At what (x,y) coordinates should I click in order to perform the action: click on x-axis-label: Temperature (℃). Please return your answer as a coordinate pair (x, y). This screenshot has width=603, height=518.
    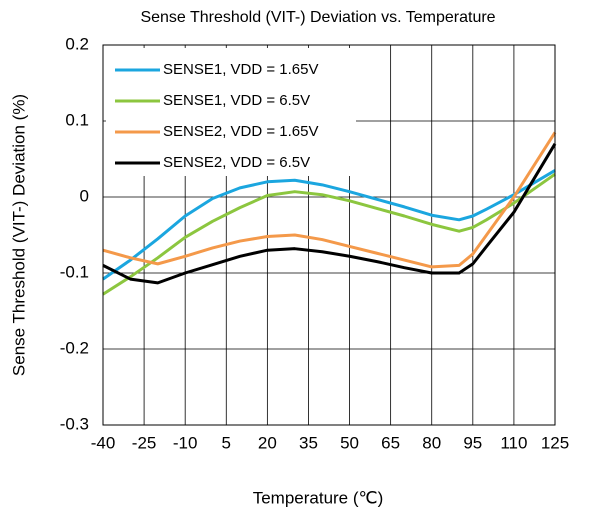
    Looking at the image, I should click on (318, 497).